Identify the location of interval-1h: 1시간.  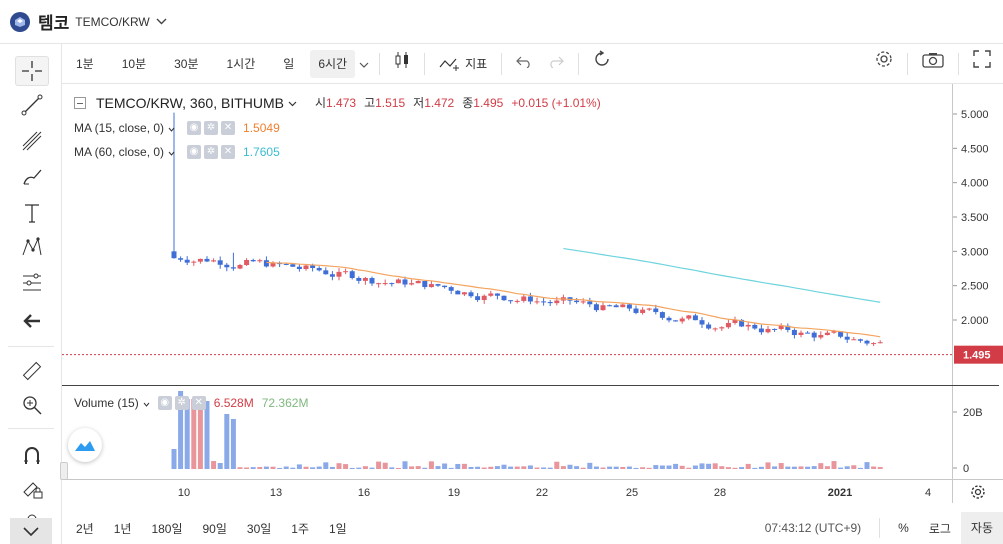
(241, 63).